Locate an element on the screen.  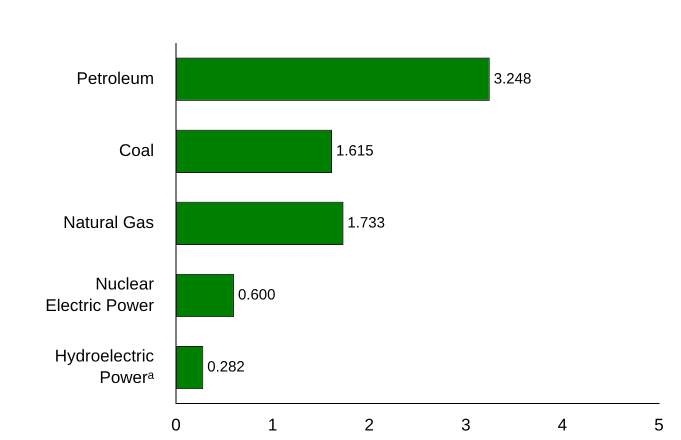
y-tick-label: Coal is located at coordinates (136, 150).